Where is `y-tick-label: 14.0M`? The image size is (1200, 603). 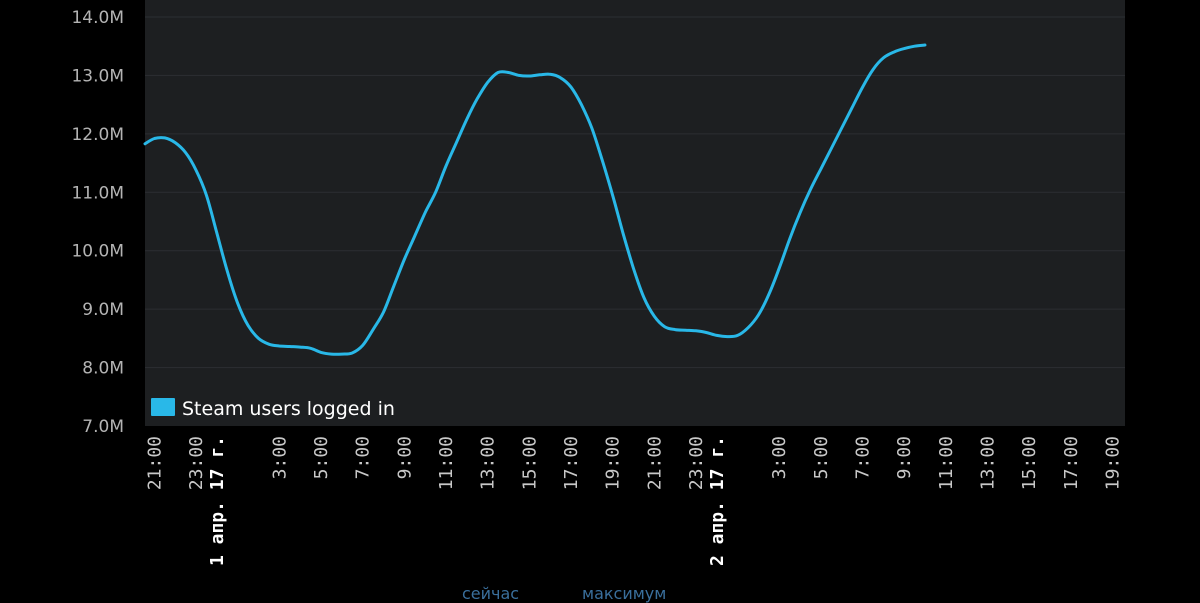 y-tick-label: 14.0M is located at coordinates (97, 18).